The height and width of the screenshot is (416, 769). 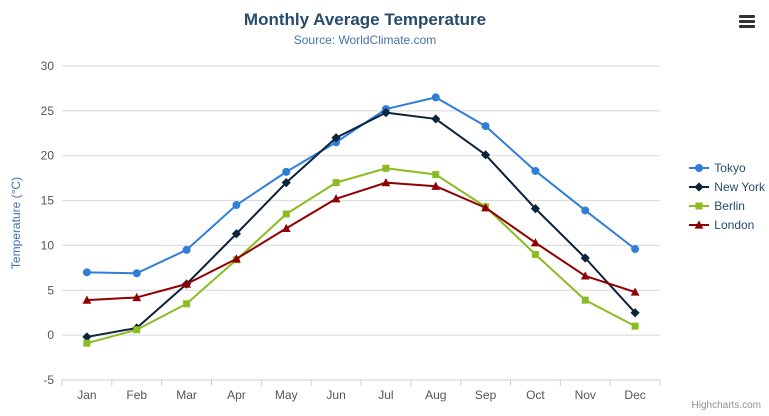 I want to click on x-axis-label: Dec, so click(x=634, y=395).